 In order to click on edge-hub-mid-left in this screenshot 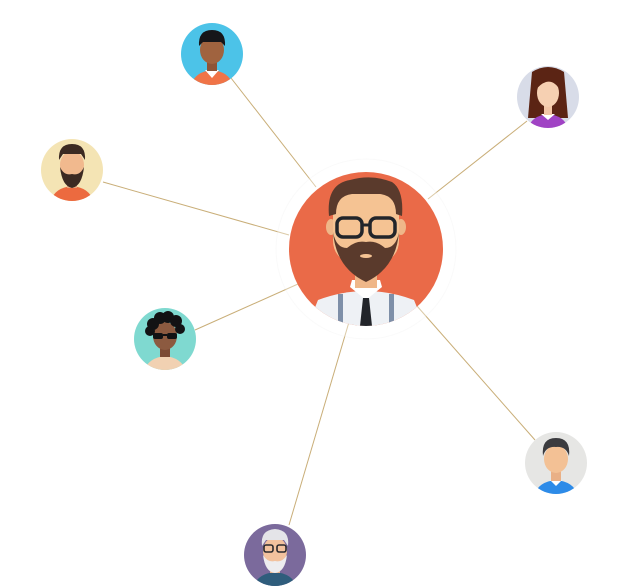, I will do `click(246, 307)`.